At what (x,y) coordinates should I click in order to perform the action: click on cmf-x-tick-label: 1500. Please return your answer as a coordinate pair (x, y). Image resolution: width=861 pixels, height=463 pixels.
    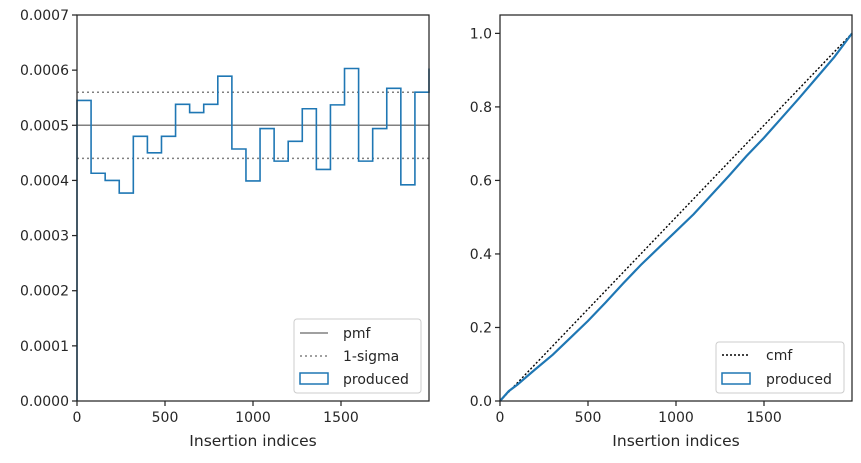
    Looking at the image, I should click on (764, 418).